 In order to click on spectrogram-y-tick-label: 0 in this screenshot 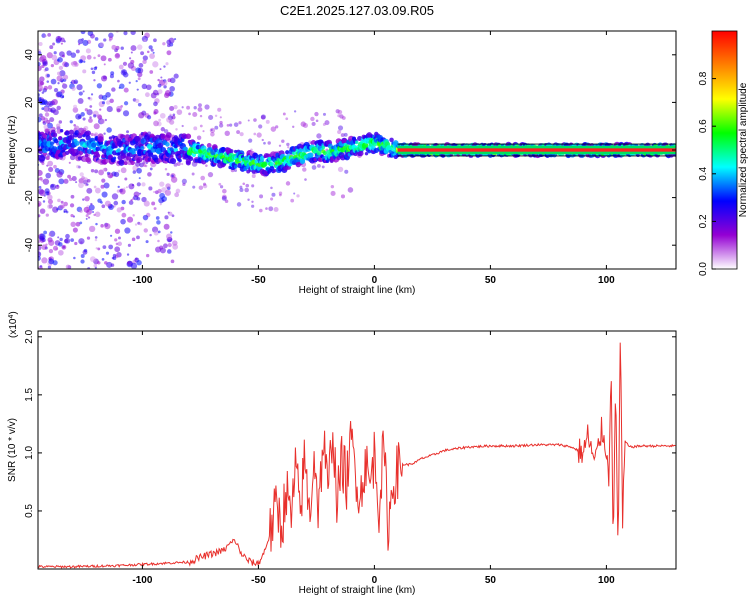, I will do `click(29, 150)`.